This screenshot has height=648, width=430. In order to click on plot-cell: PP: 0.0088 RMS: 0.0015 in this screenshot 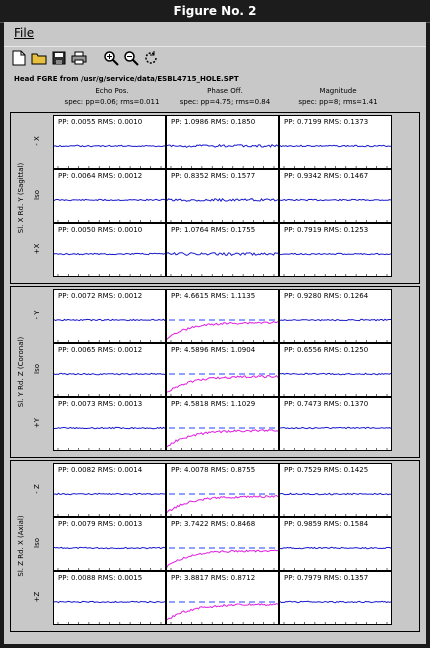, I will do `click(109, 598)`.